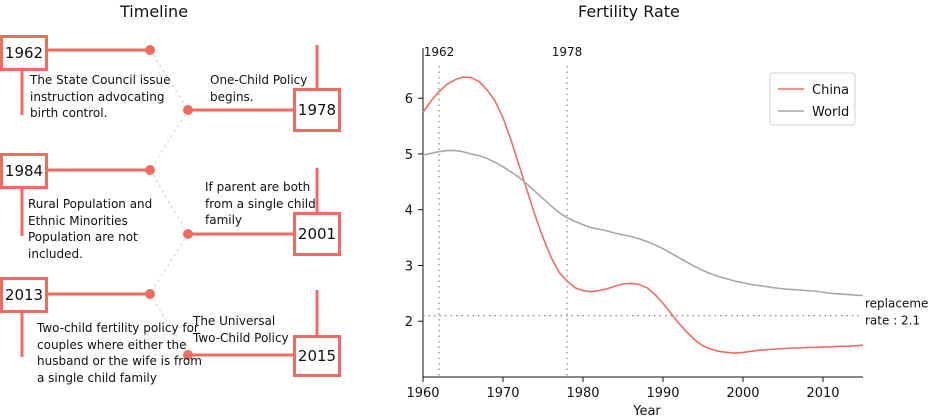 This screenshot has width=928, height=417. What do you see at coordinates (259, 88) in the screenshot?
I see `timeline-event-text: One-Child Policy begins.` at bounding box center [259, 88].